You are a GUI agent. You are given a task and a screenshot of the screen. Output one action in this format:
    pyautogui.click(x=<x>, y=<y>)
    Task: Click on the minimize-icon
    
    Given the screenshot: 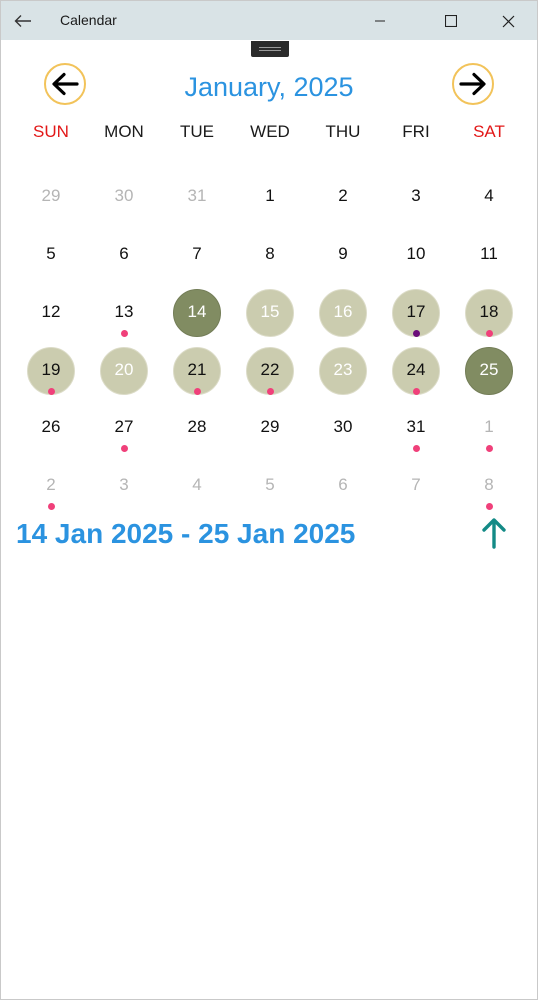 What is the action you would take?
    pyautogui.click(x=380, y=21)
    